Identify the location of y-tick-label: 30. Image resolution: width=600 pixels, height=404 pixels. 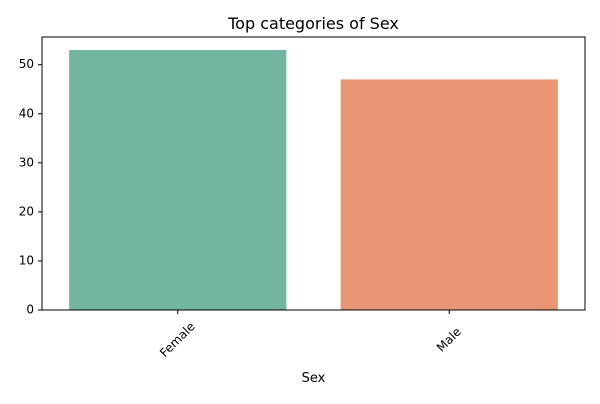
(26, 162).